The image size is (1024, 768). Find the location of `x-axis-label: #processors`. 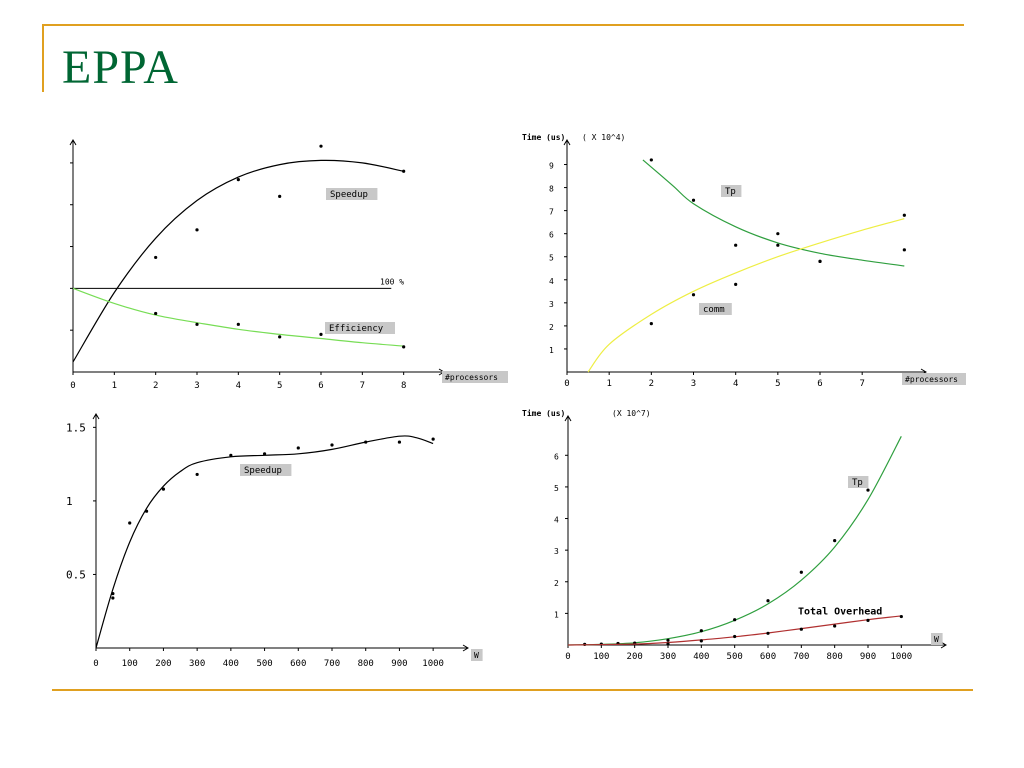

x-axis-label: #processors is located at coordinates (931, 379).